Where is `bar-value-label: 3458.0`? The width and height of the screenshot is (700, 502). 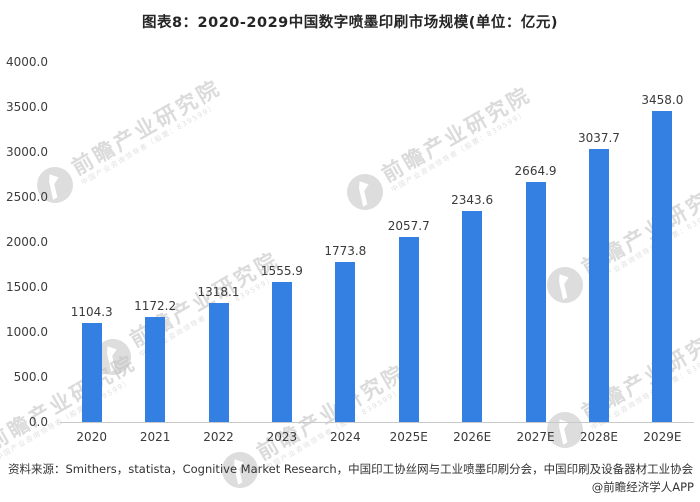
bar-value-label: 3458.0 is located at coordinates (662, 99).